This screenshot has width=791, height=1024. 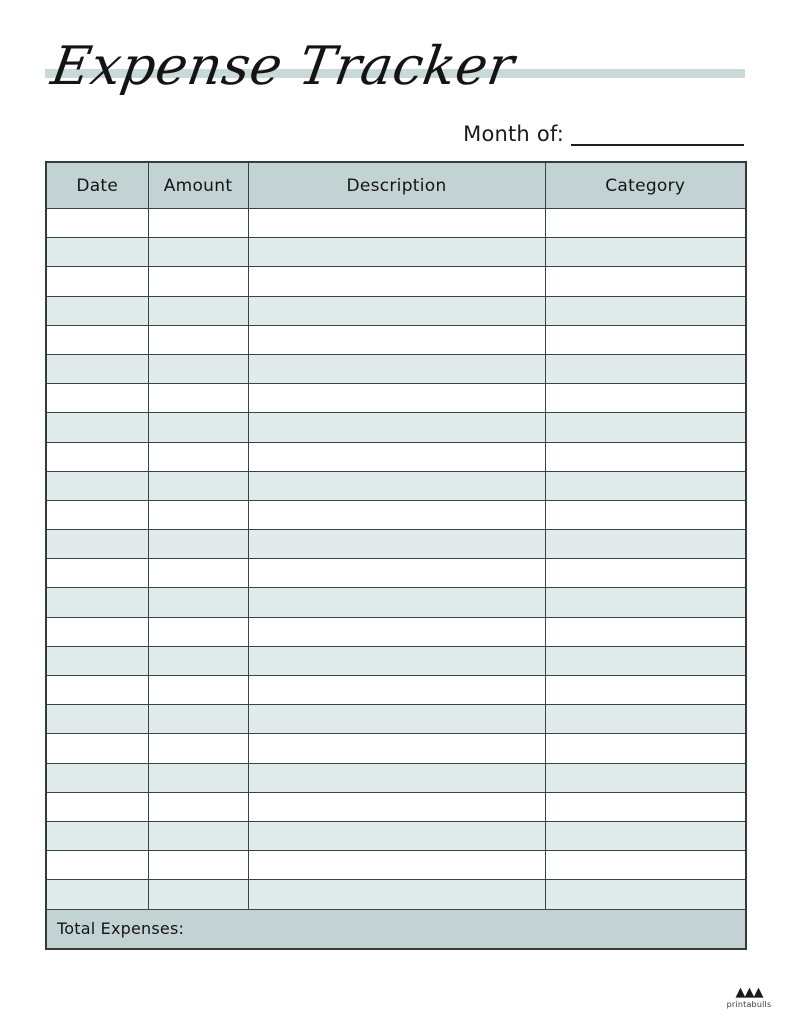 What do you see at coordinates (657, 133) in the screenshot?
I see `month-input` at bounding box center [657, 133].